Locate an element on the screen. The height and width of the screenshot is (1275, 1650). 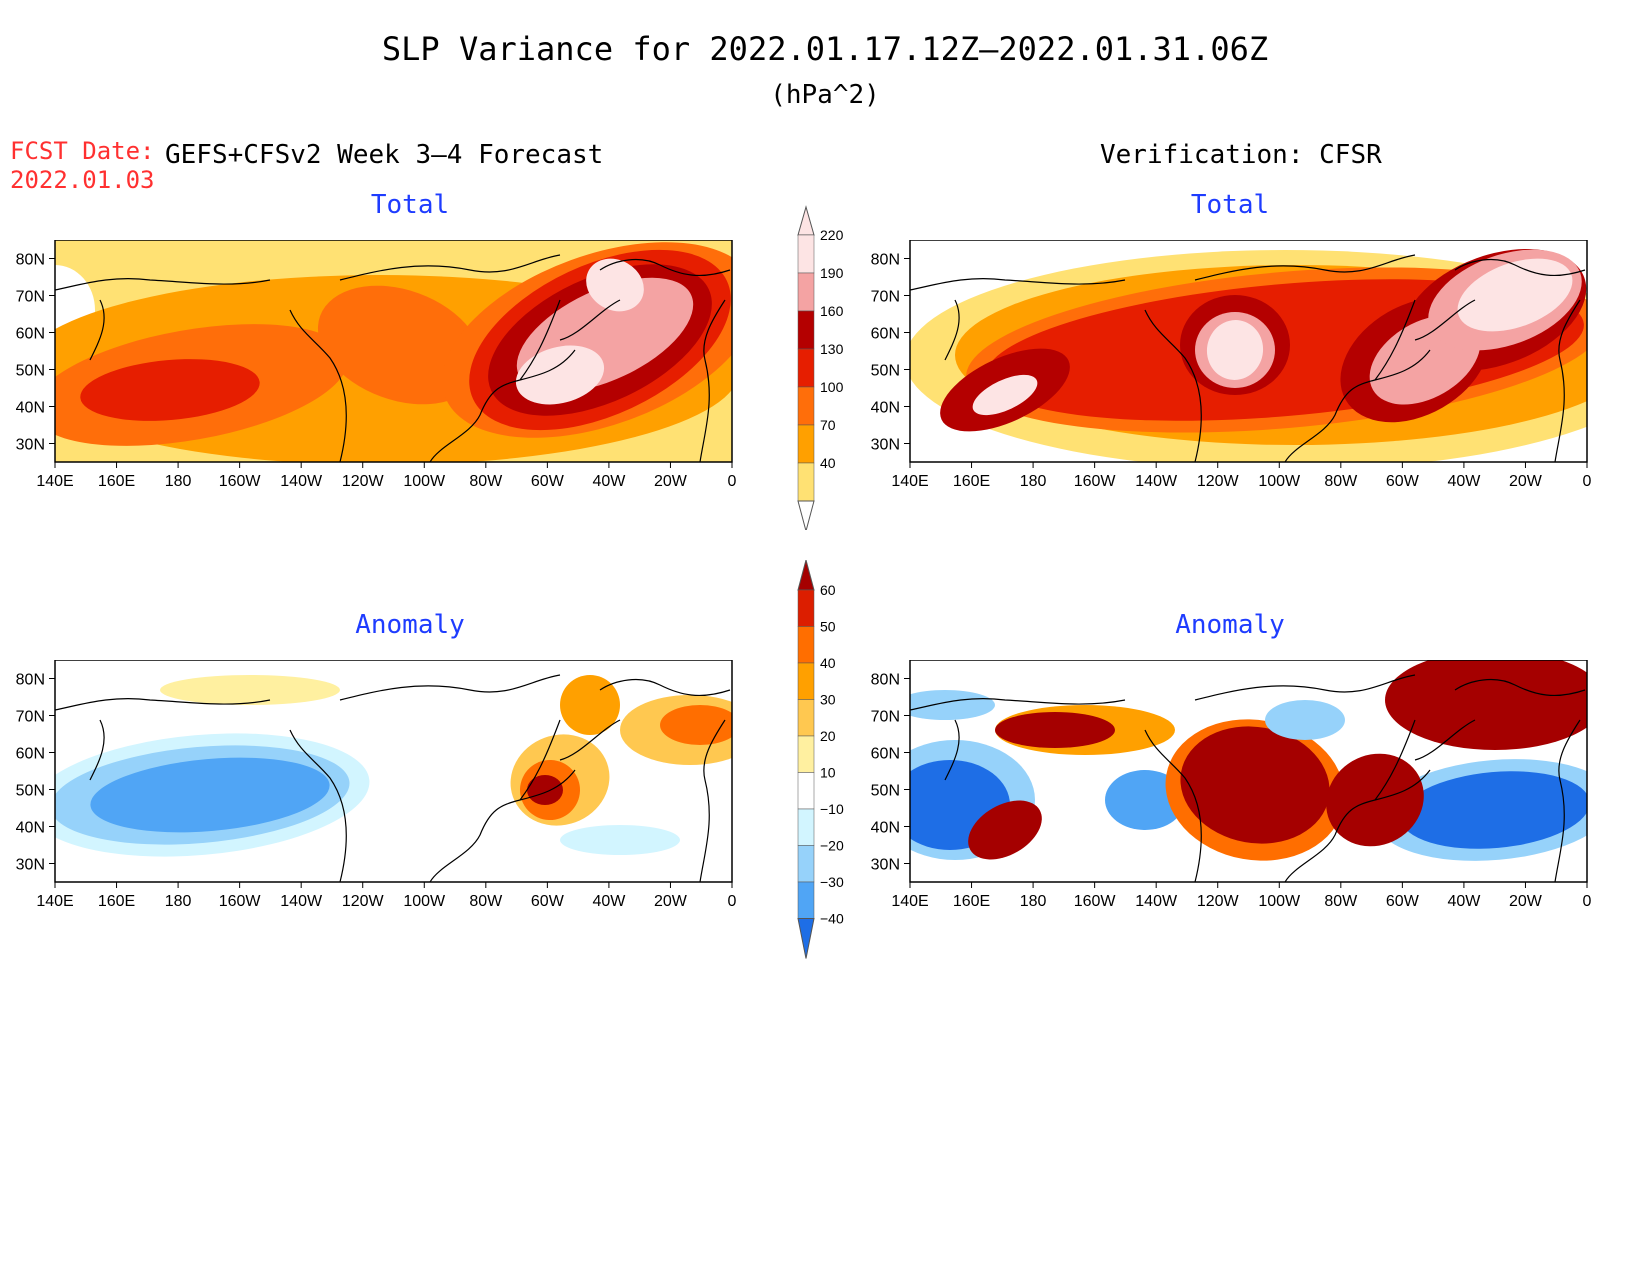
lon-tick-label: 160W is located at coordinates (240, 481).